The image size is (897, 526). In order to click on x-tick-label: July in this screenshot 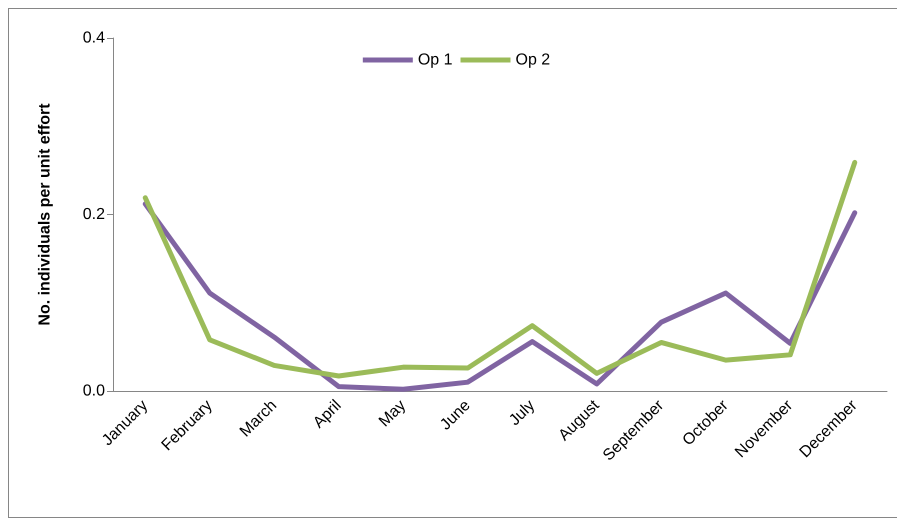, I will do `click(522, 413)`.